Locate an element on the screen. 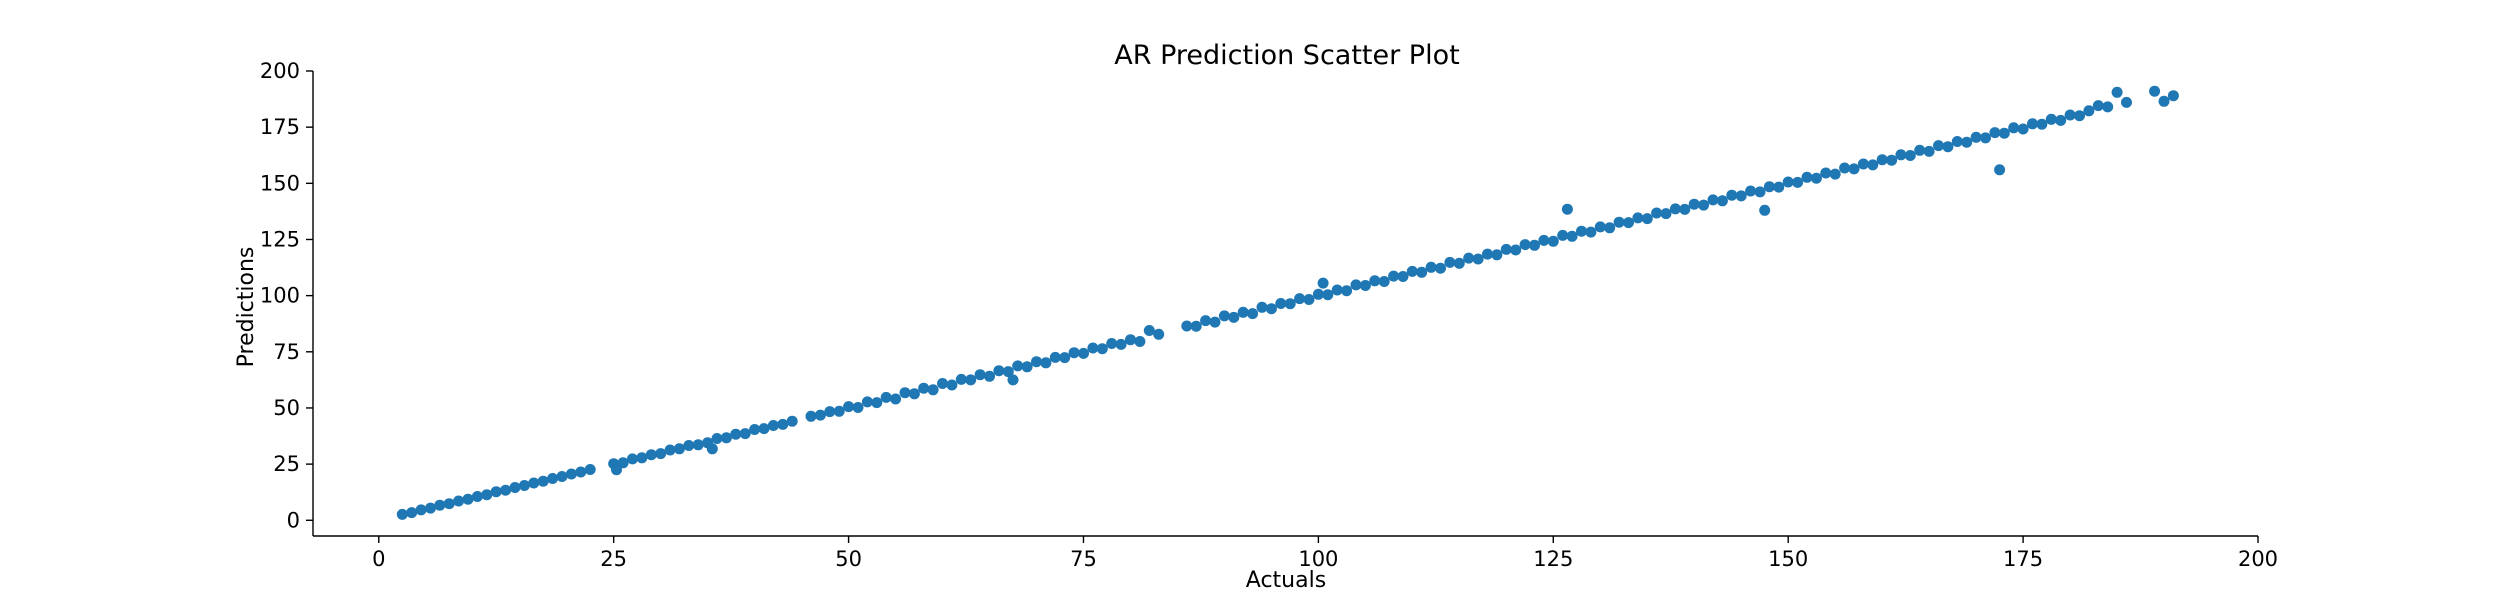  y-tick-label: 25 is located at coordinates (286, 464).